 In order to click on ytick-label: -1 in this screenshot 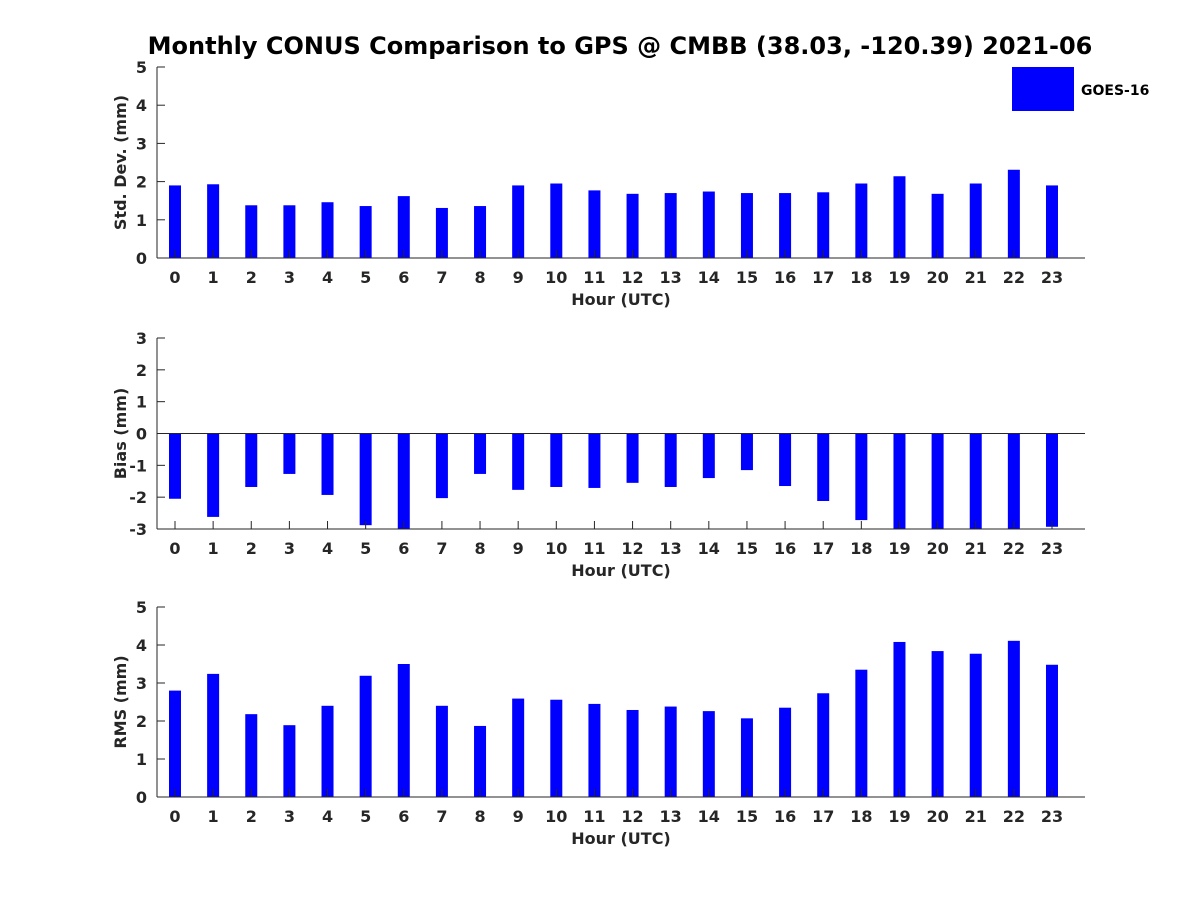, I will do `click(138, 465)`.